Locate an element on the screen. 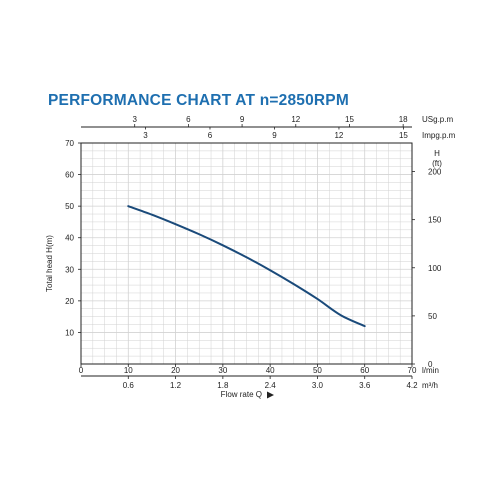 This screenshot has height=500, width=500. right-axis-label-h: H is located at coordinates (437, 153).